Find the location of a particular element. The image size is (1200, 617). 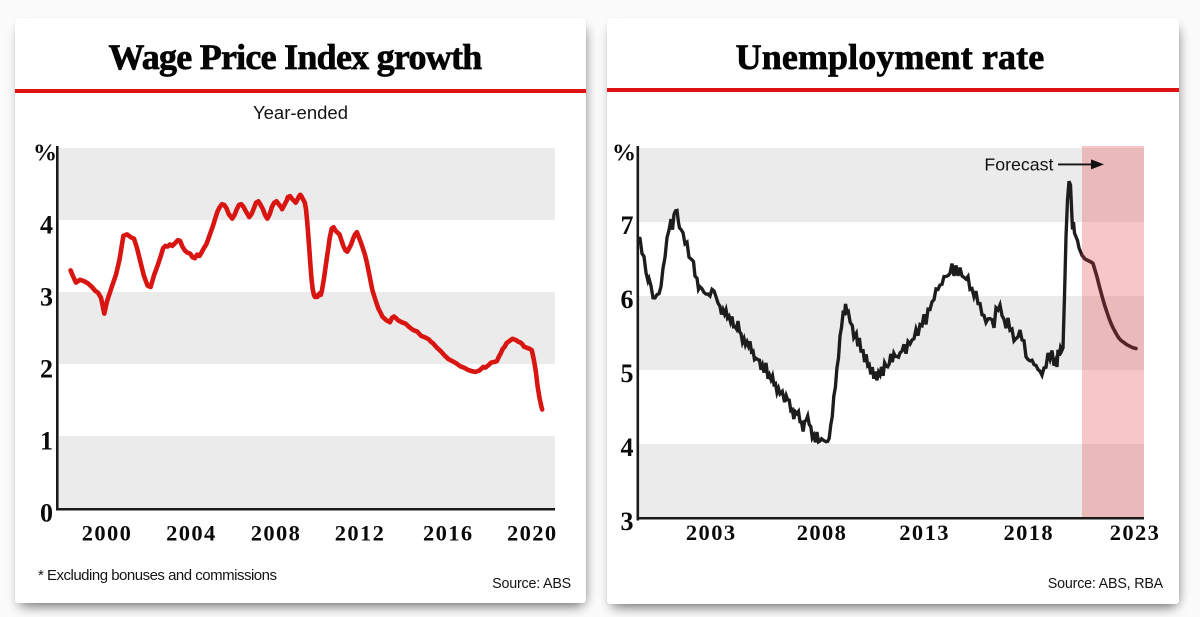

svg-text: 2012 is located at coordinates (360, 532).